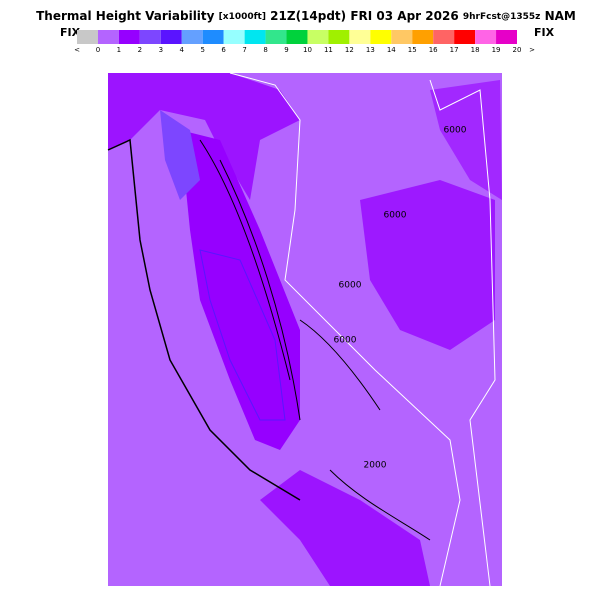  I want to click on colorbar-tick-label: 1, so click(119, 50).